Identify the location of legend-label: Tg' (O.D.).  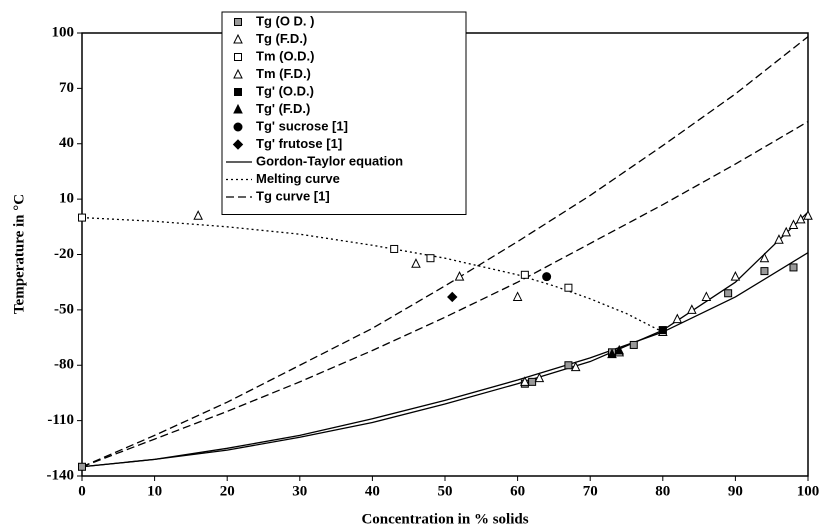
(285, 90).